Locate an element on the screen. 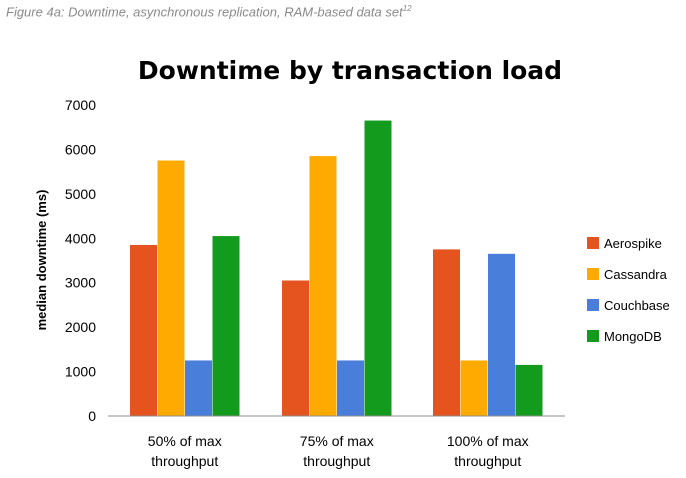  x-category-label: 50% of max is located at coordinates (185, 441).